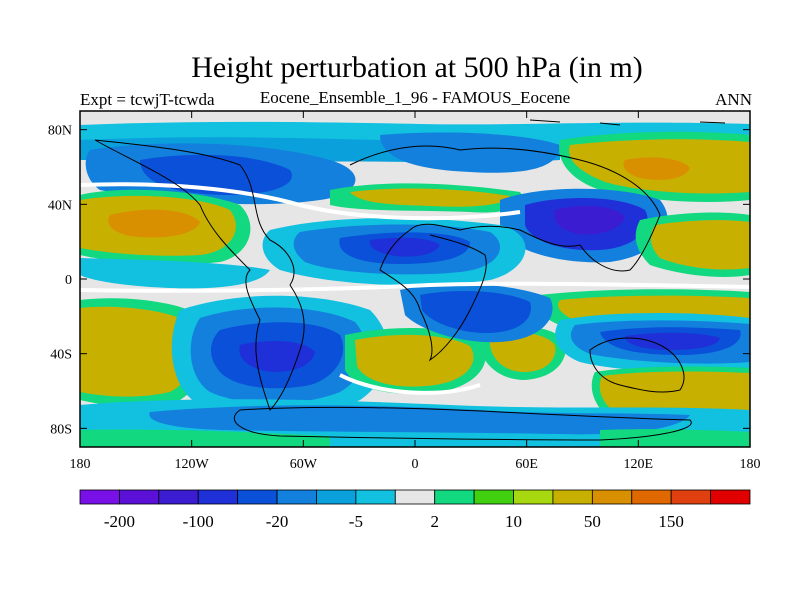 This screenshot has height=600, width=800. I want to click on lon-tick-label: 60W, so click(304, 464).